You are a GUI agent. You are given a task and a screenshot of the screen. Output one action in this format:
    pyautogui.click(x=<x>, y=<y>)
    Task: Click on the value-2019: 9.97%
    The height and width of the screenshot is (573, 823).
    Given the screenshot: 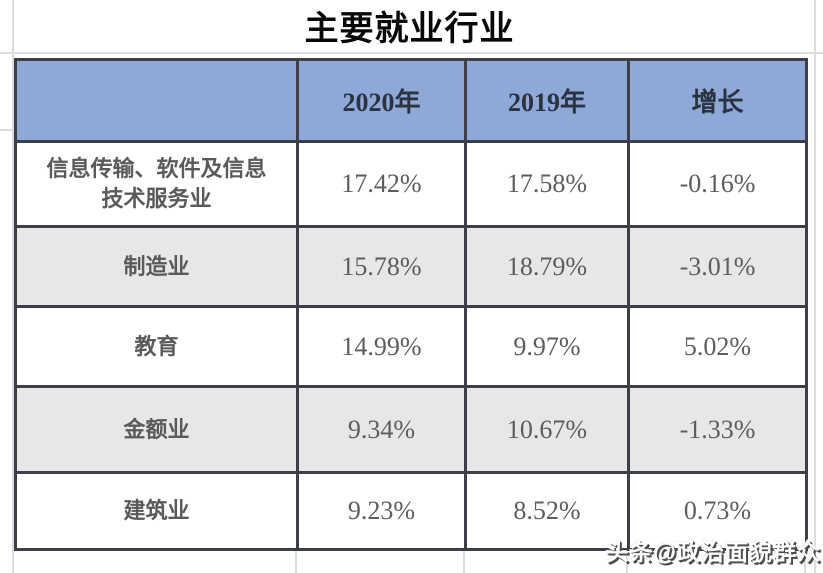 What is the action you would take?
    pyautogui.click(x=547, y=346)
    